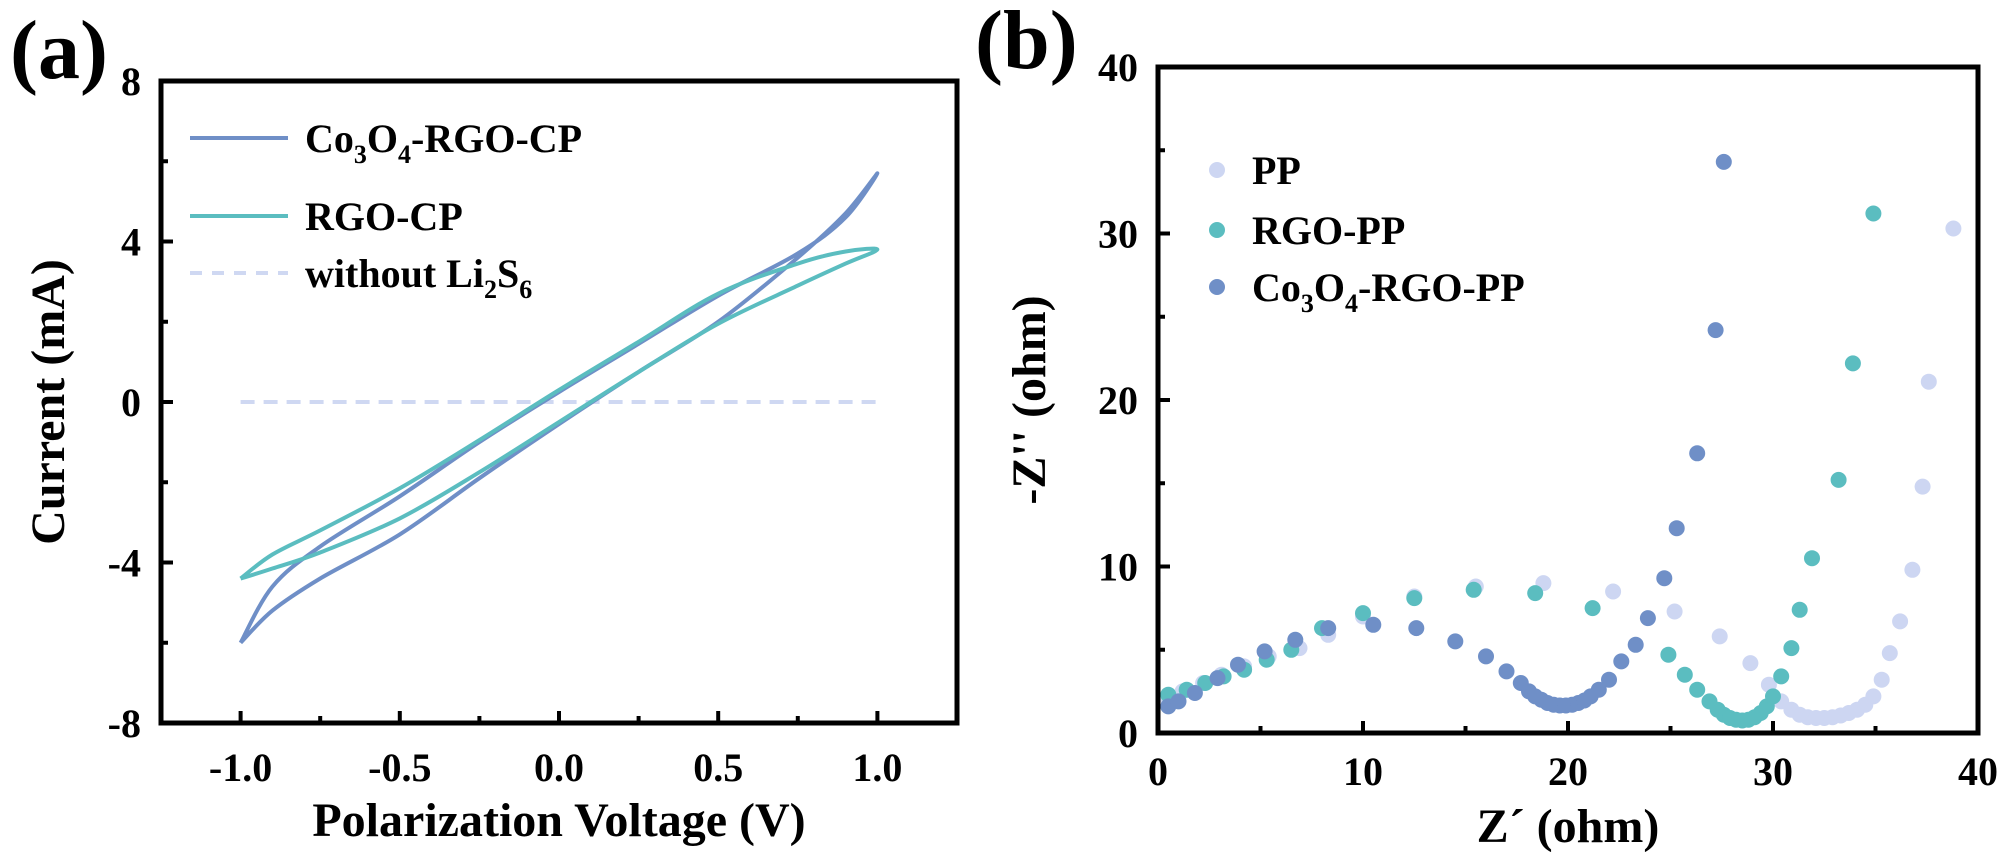  What do you see at coordinates (1363, 771) in the screenshot?
I see `x-tick-label: 10` at bounding box center [1363, 771].